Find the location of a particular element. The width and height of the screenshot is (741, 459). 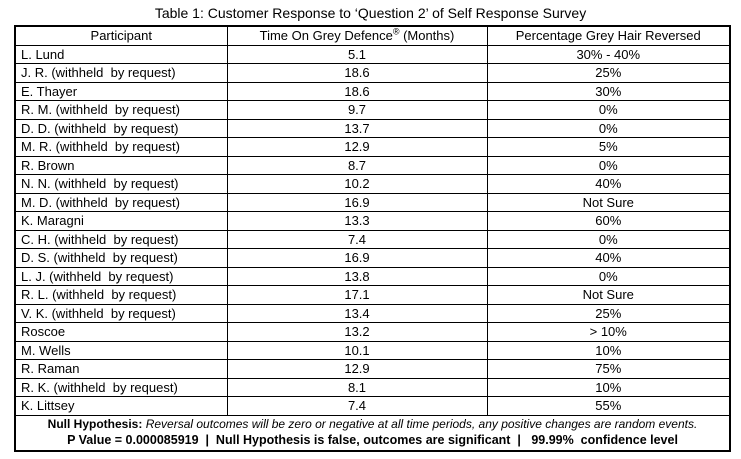

participant-cell: D. D. (withheld by request) is located at coordinates (121, 128).